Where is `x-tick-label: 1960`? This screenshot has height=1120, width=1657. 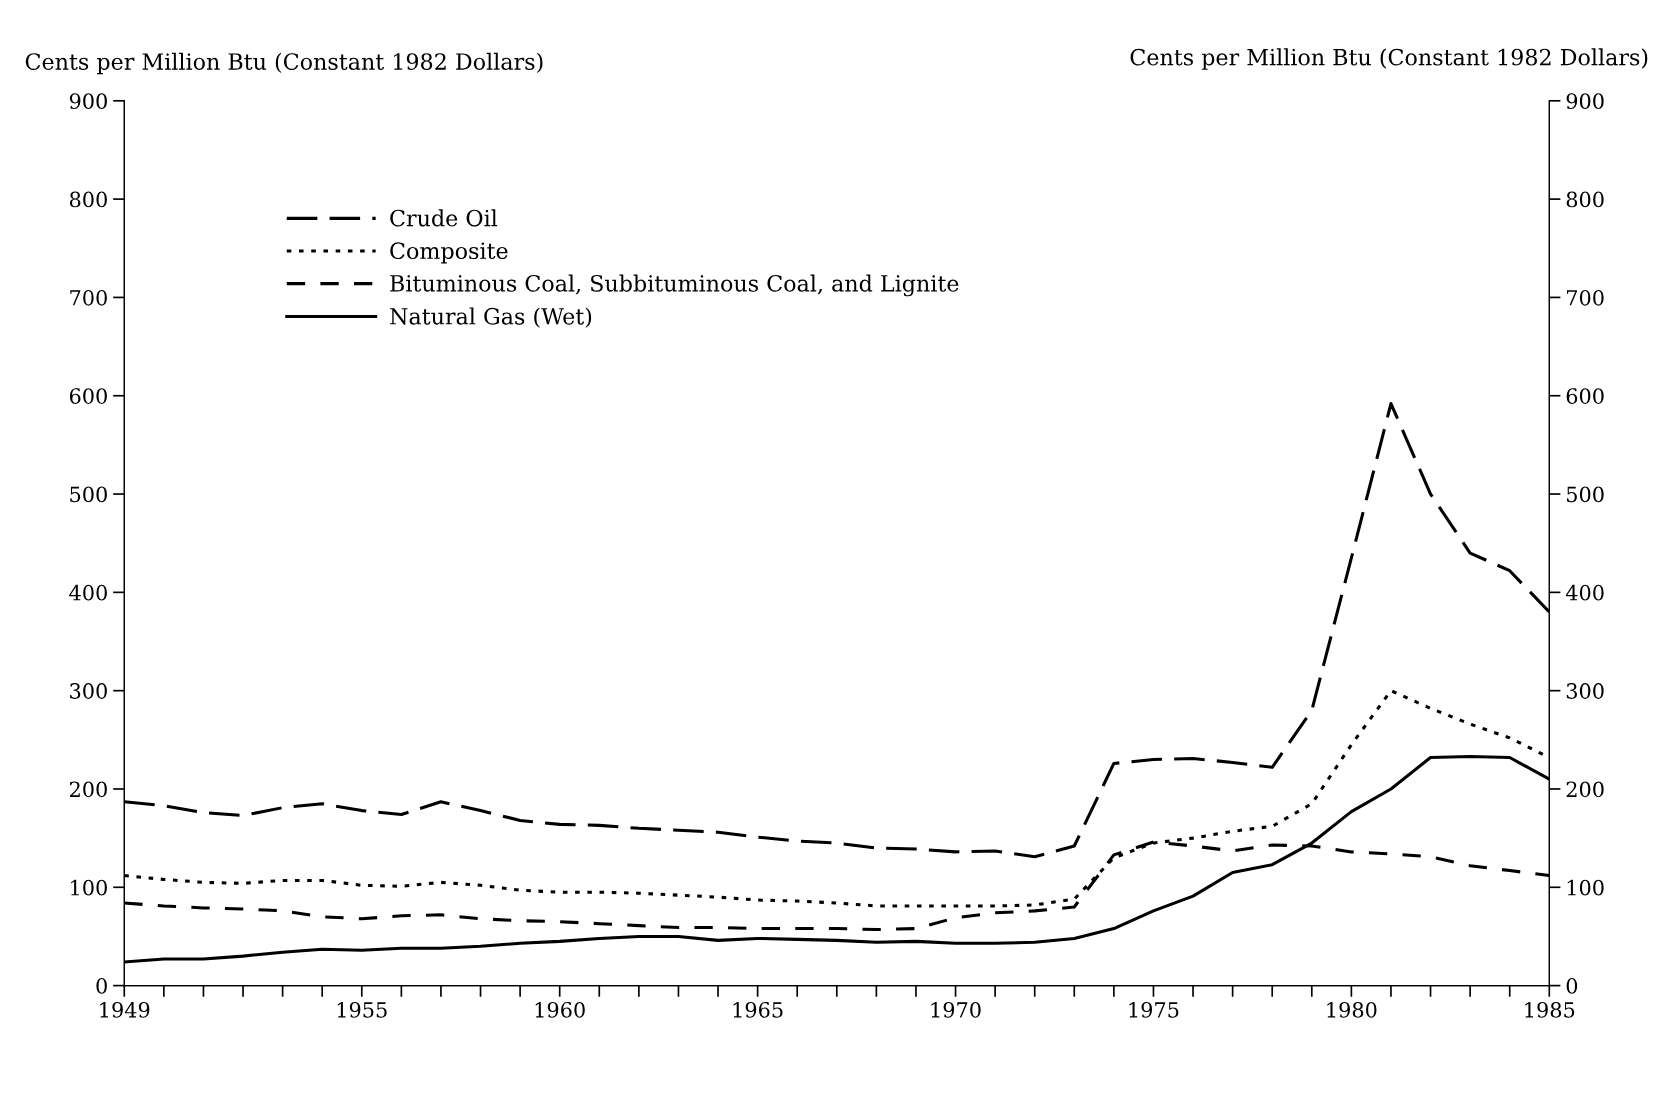 x-tick-label: 1960 is located at coordinates (560, 1009).